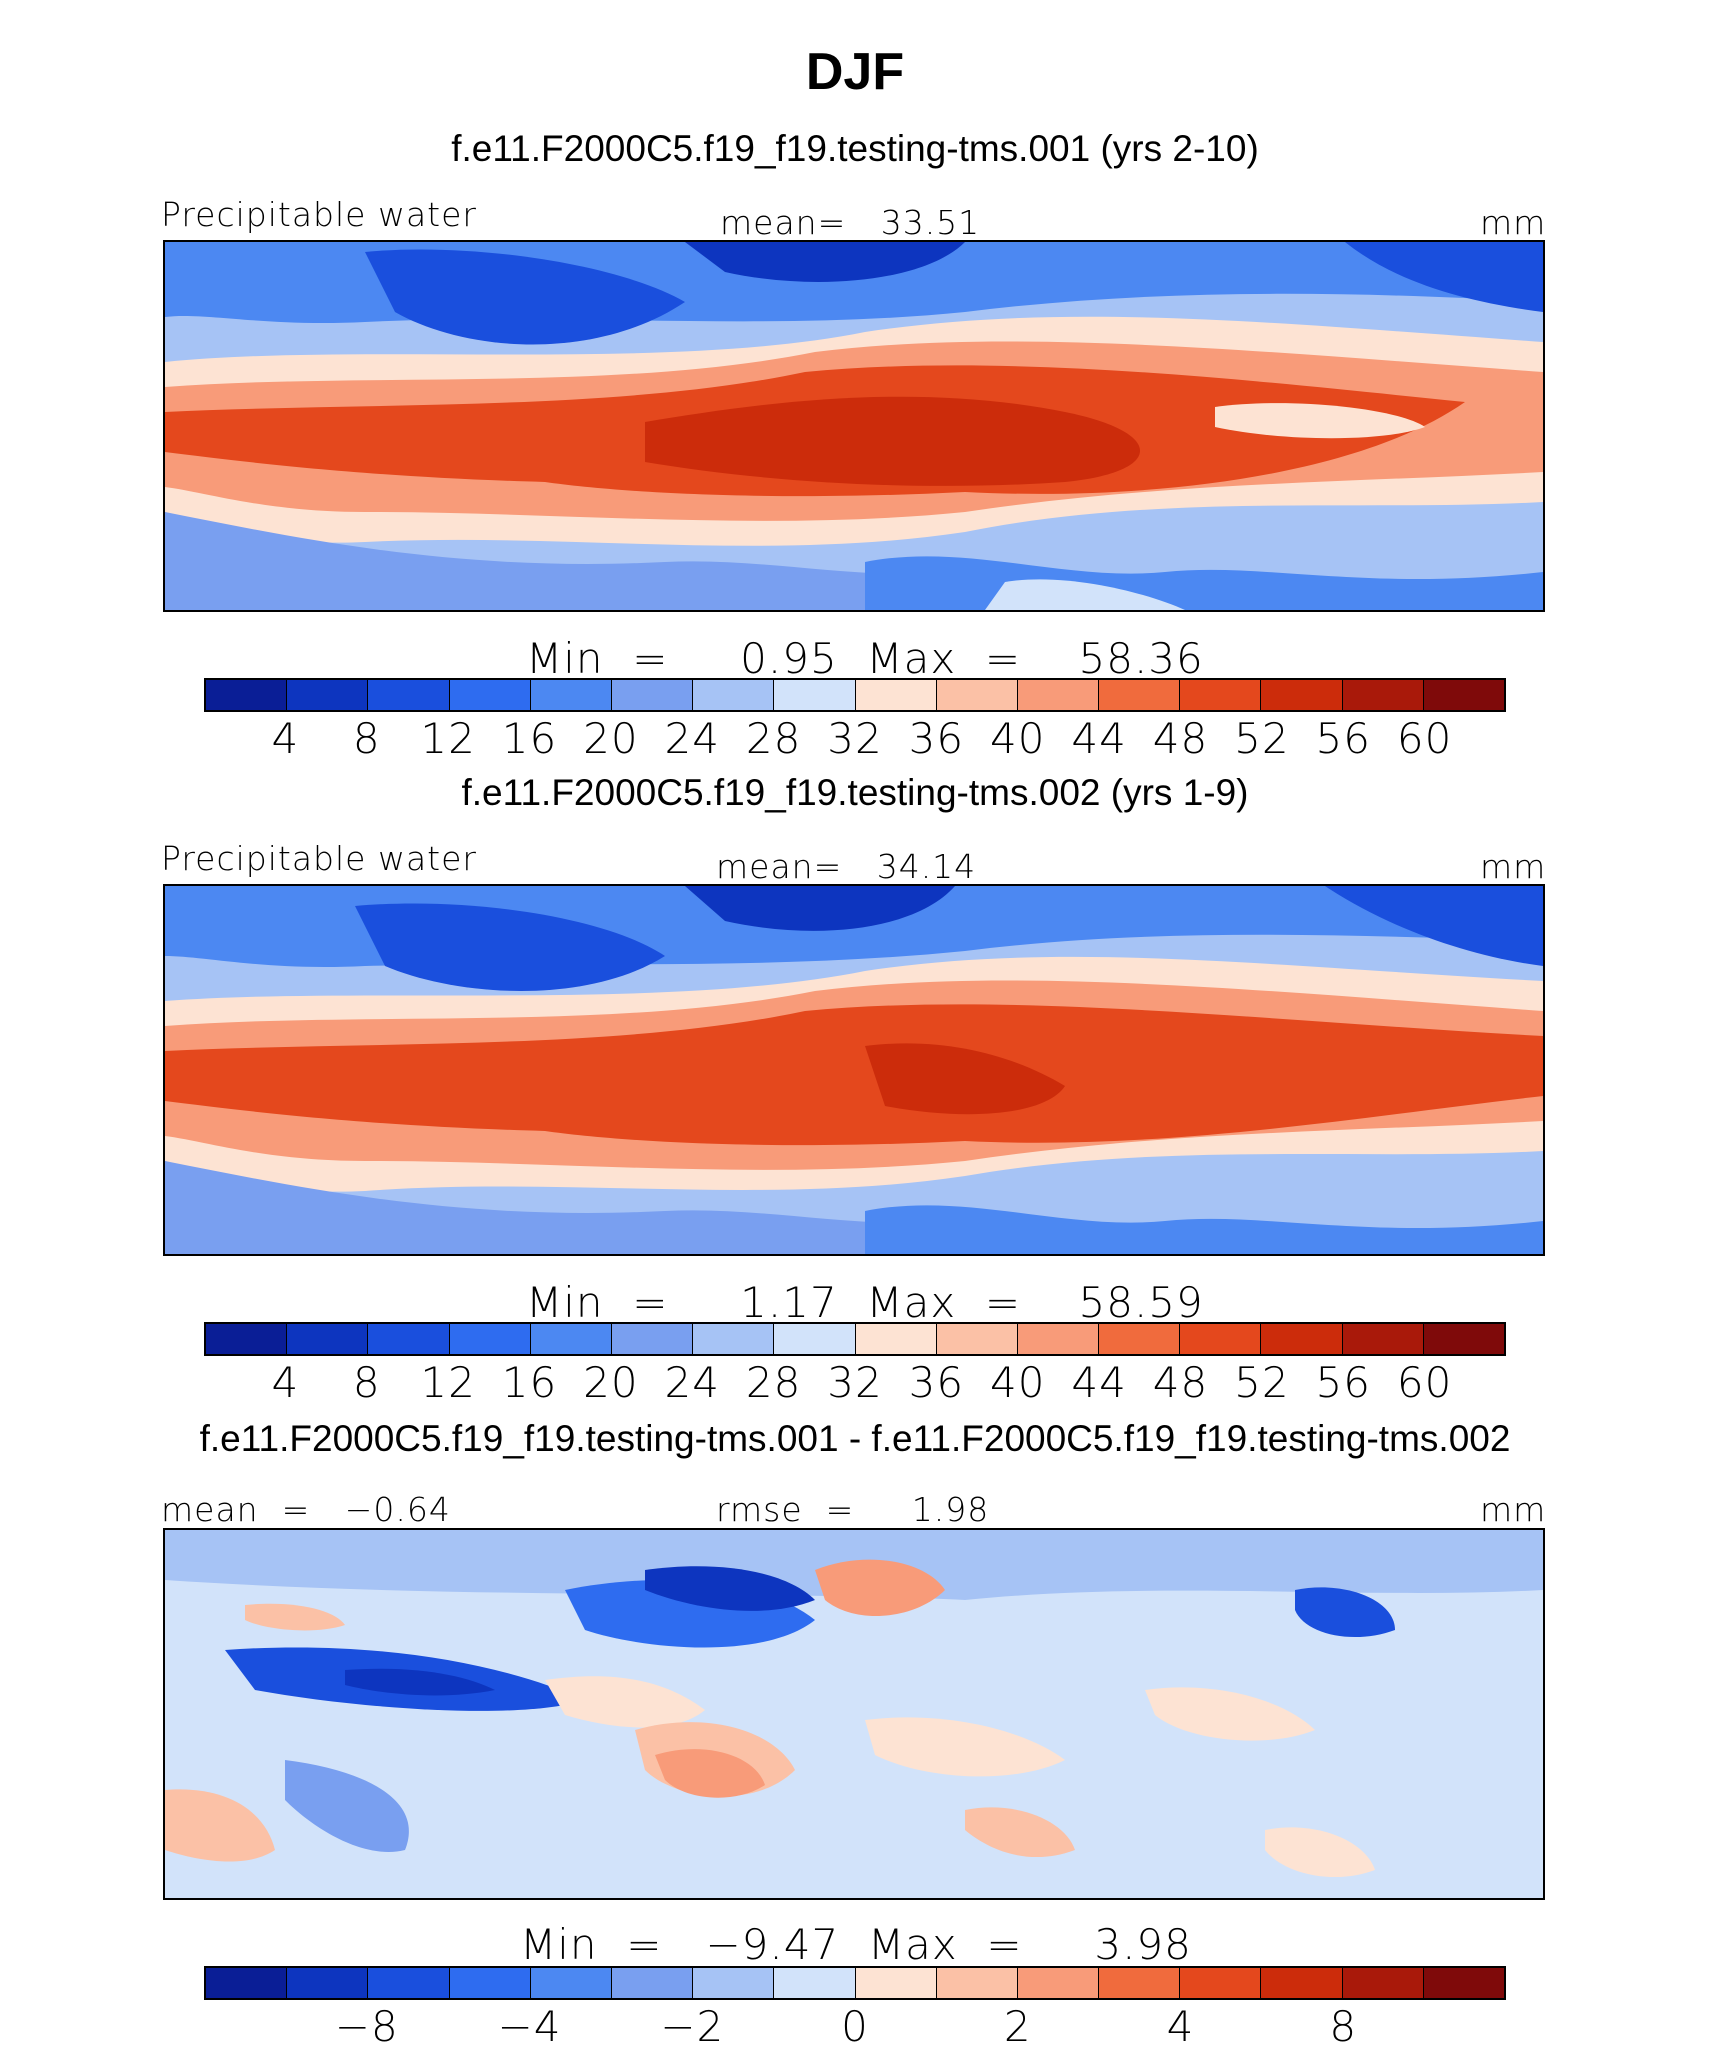 Image resolution: width=1710 pixels, height=2064 pixels. Describe the element at coordinates (853, 1509) in the screenshot. I see `panel-3-rmse-label: rmse = 1.98` at that location.